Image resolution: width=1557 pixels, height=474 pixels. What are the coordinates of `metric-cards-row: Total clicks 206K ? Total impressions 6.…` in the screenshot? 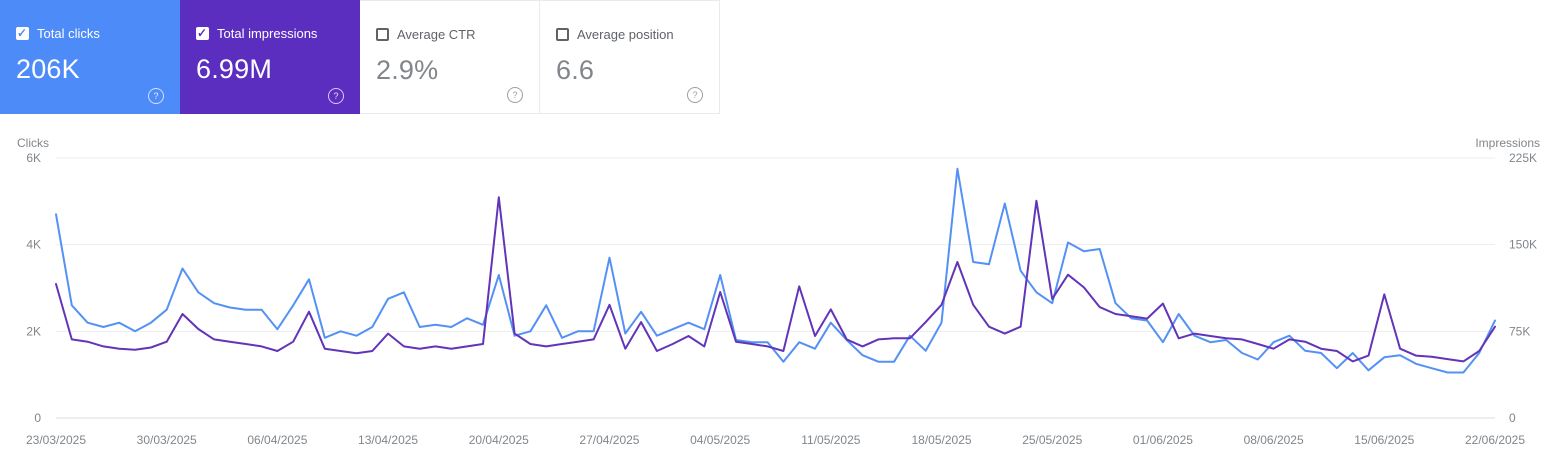 It's located at (360, 57).